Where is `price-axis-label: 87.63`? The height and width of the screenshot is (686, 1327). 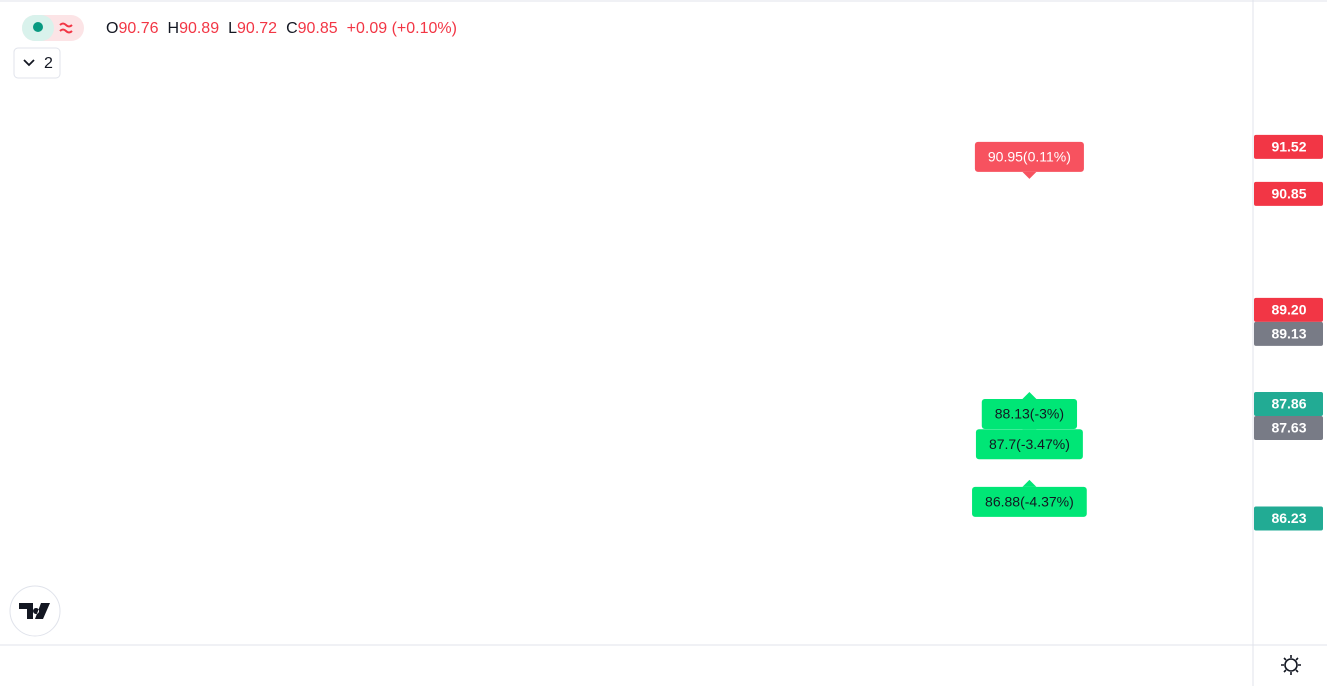
price-axis-label: 87.63 is located at coordinates (1288, 428).